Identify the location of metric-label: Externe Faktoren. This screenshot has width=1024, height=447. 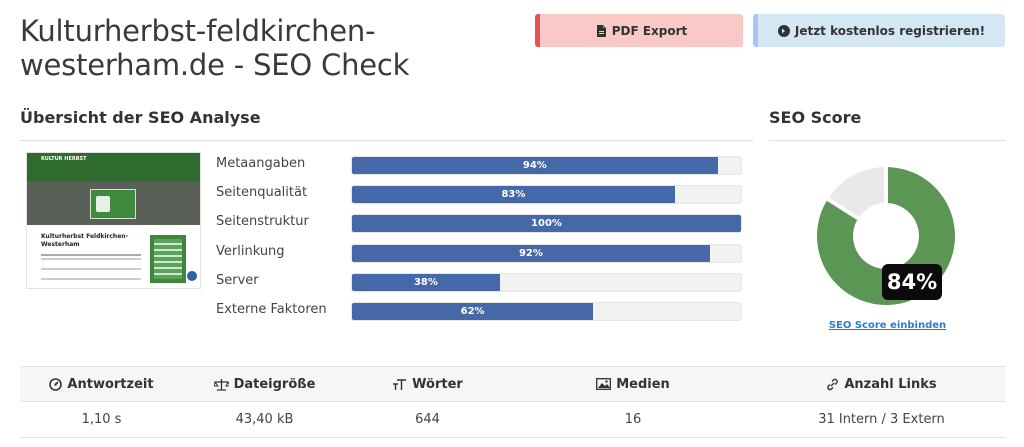
(271, 309).